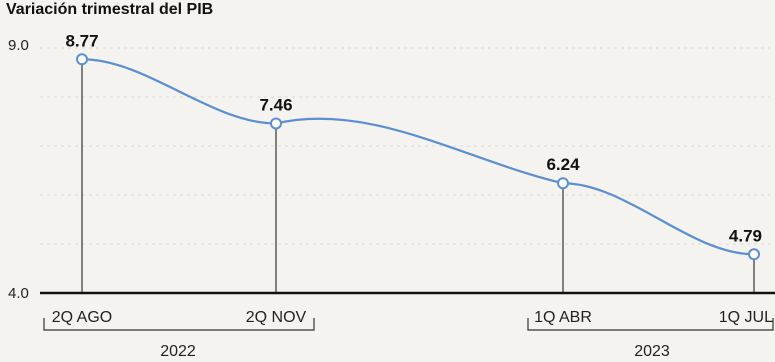 This screenshot has width=775, height=362. I want to click on x-tick-2q-ago: 2Q AGO, so click(82, 317).